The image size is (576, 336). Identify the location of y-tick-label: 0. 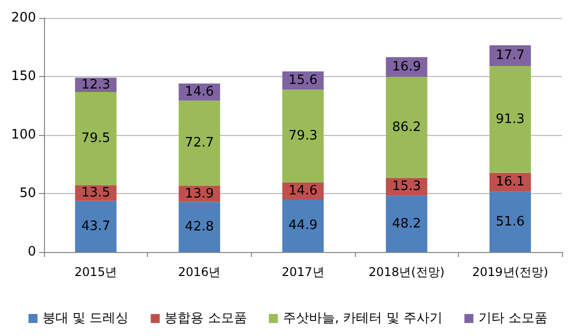
(32, 252).